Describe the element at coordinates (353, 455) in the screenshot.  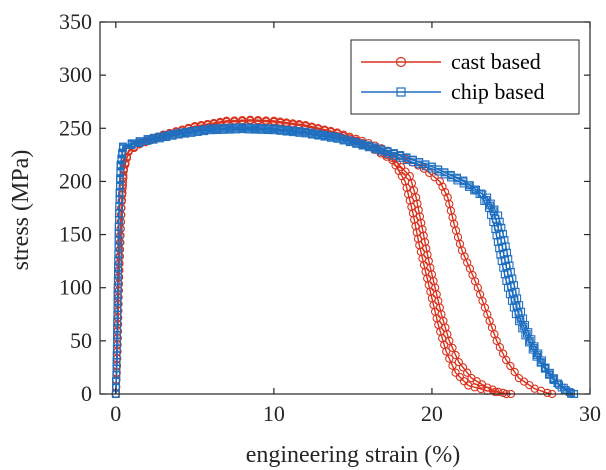
I see `x-axis-label: engineering strain (%)` at that location.